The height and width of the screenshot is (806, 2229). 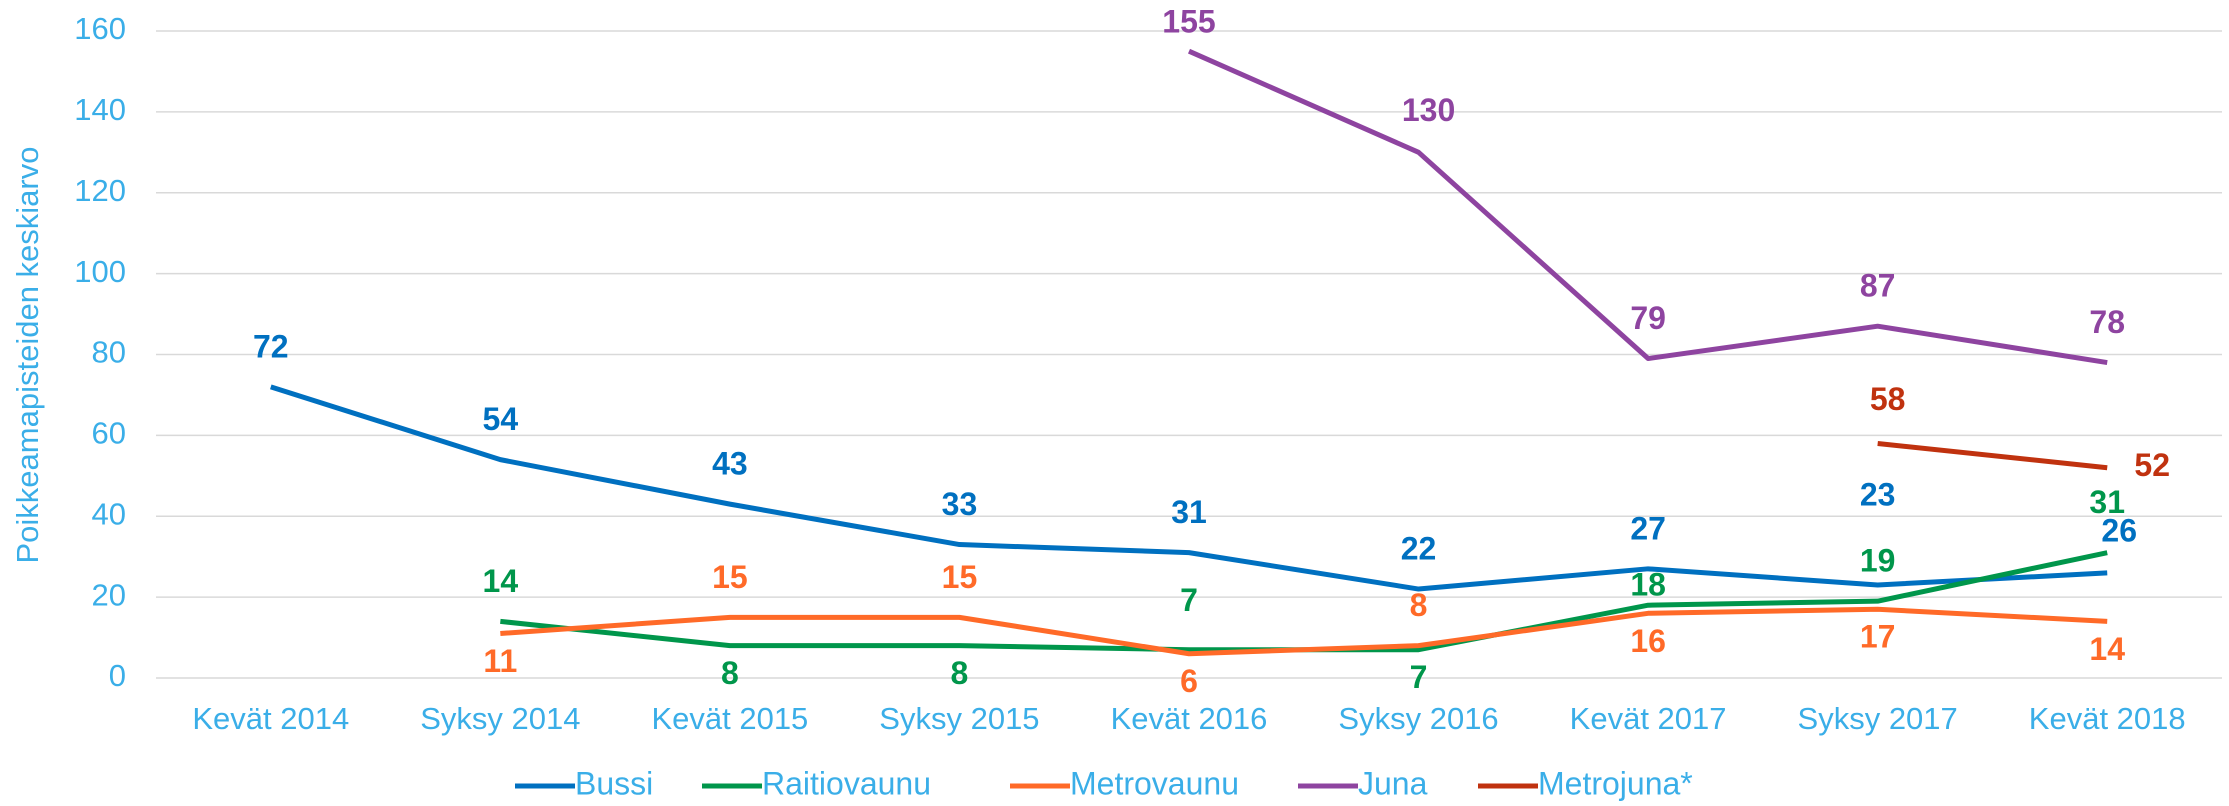 What do you see at coordinates (109, 513) in the screenshot?
I see `y-tick-label: 40` at bounding box center [109, 513].